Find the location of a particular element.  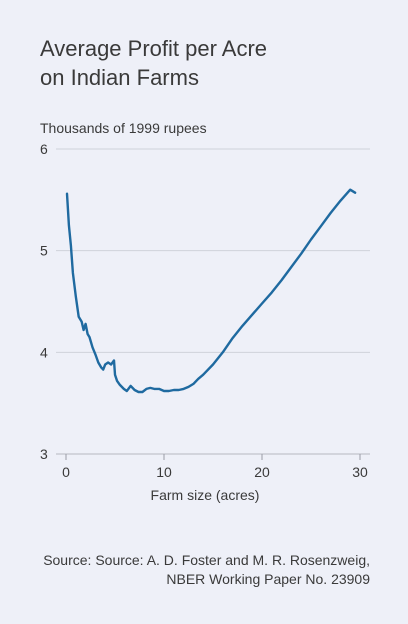

chart-title: Average Profit per Acre on Indian Farms is located at coordinates (210, 63).